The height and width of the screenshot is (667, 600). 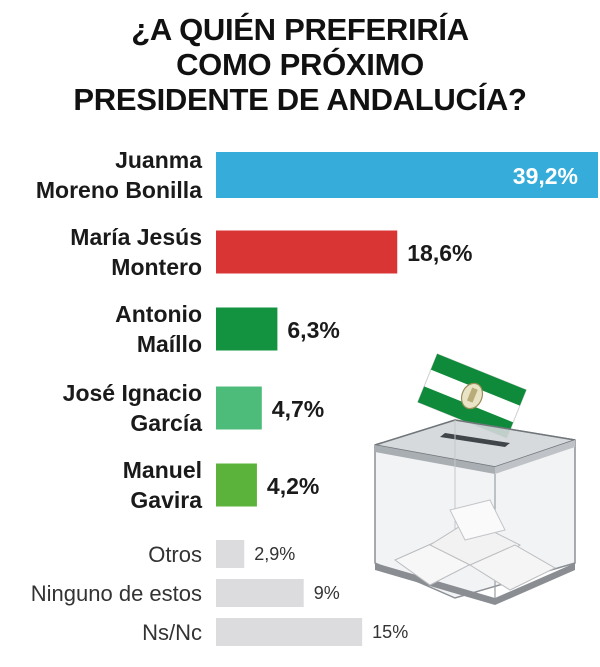 What do you see at coordinates (545, 176) in the screenshot?
I see `value-label-juanma-moreno-bonilla: 39,2%` at bounding box center [545, 176].